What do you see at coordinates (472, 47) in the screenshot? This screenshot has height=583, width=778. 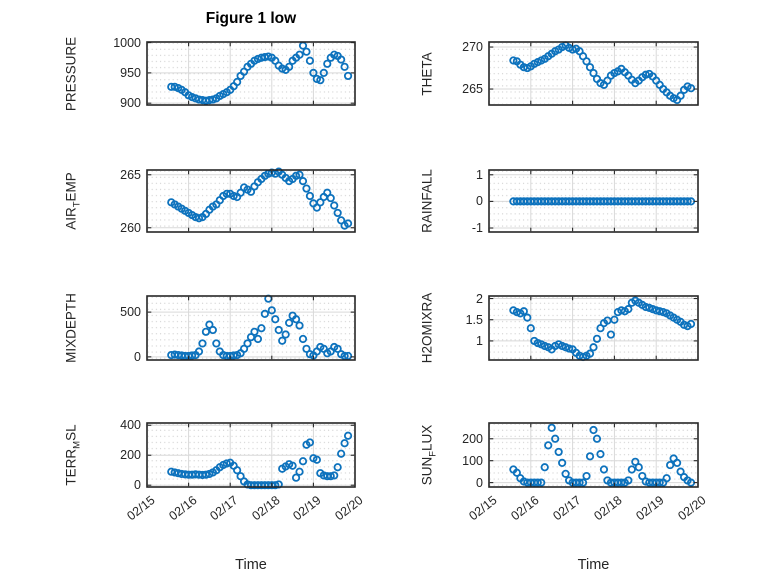 I see `y-tick-label: 270` at bounding box center [472, 47].